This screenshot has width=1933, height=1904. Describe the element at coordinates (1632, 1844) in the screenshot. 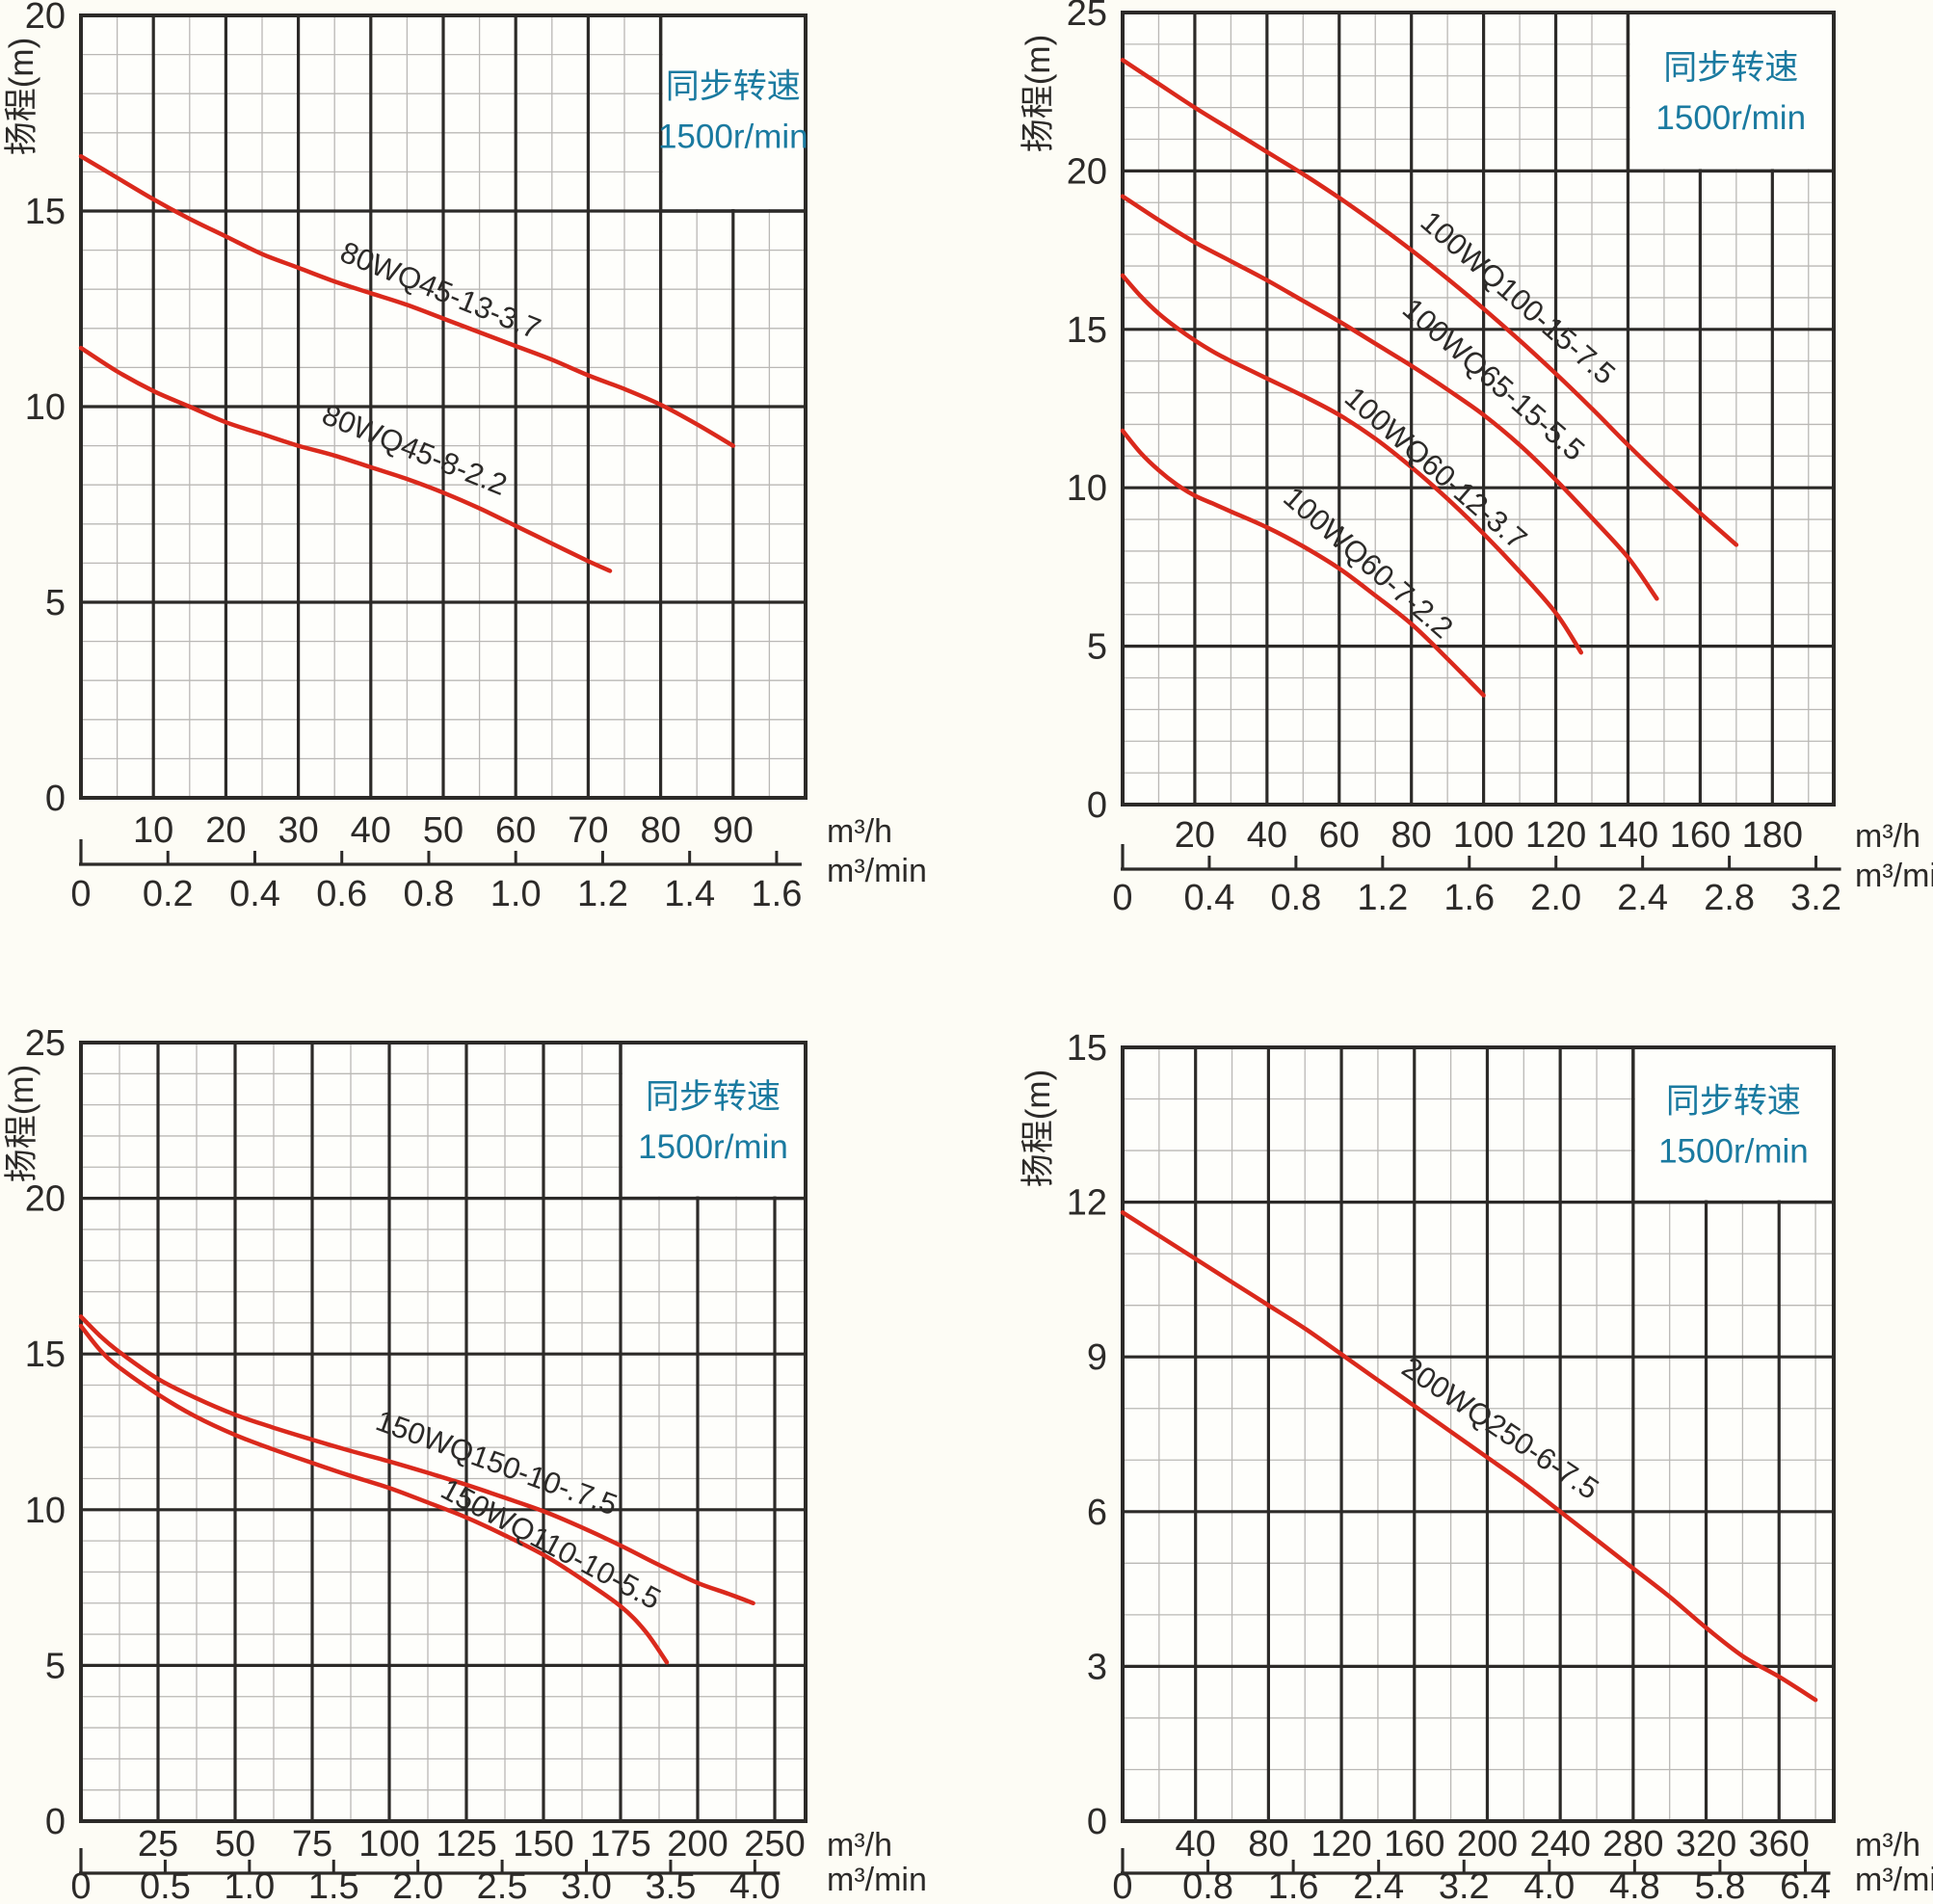

I see `x-tick-280: 280` at that location.